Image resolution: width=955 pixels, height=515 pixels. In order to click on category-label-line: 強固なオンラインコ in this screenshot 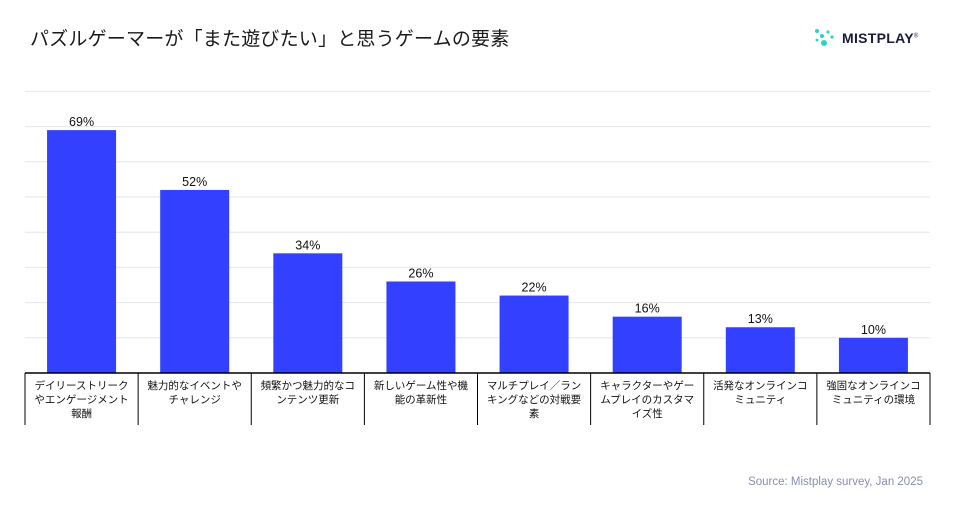, I will do `click(873, 385)`.